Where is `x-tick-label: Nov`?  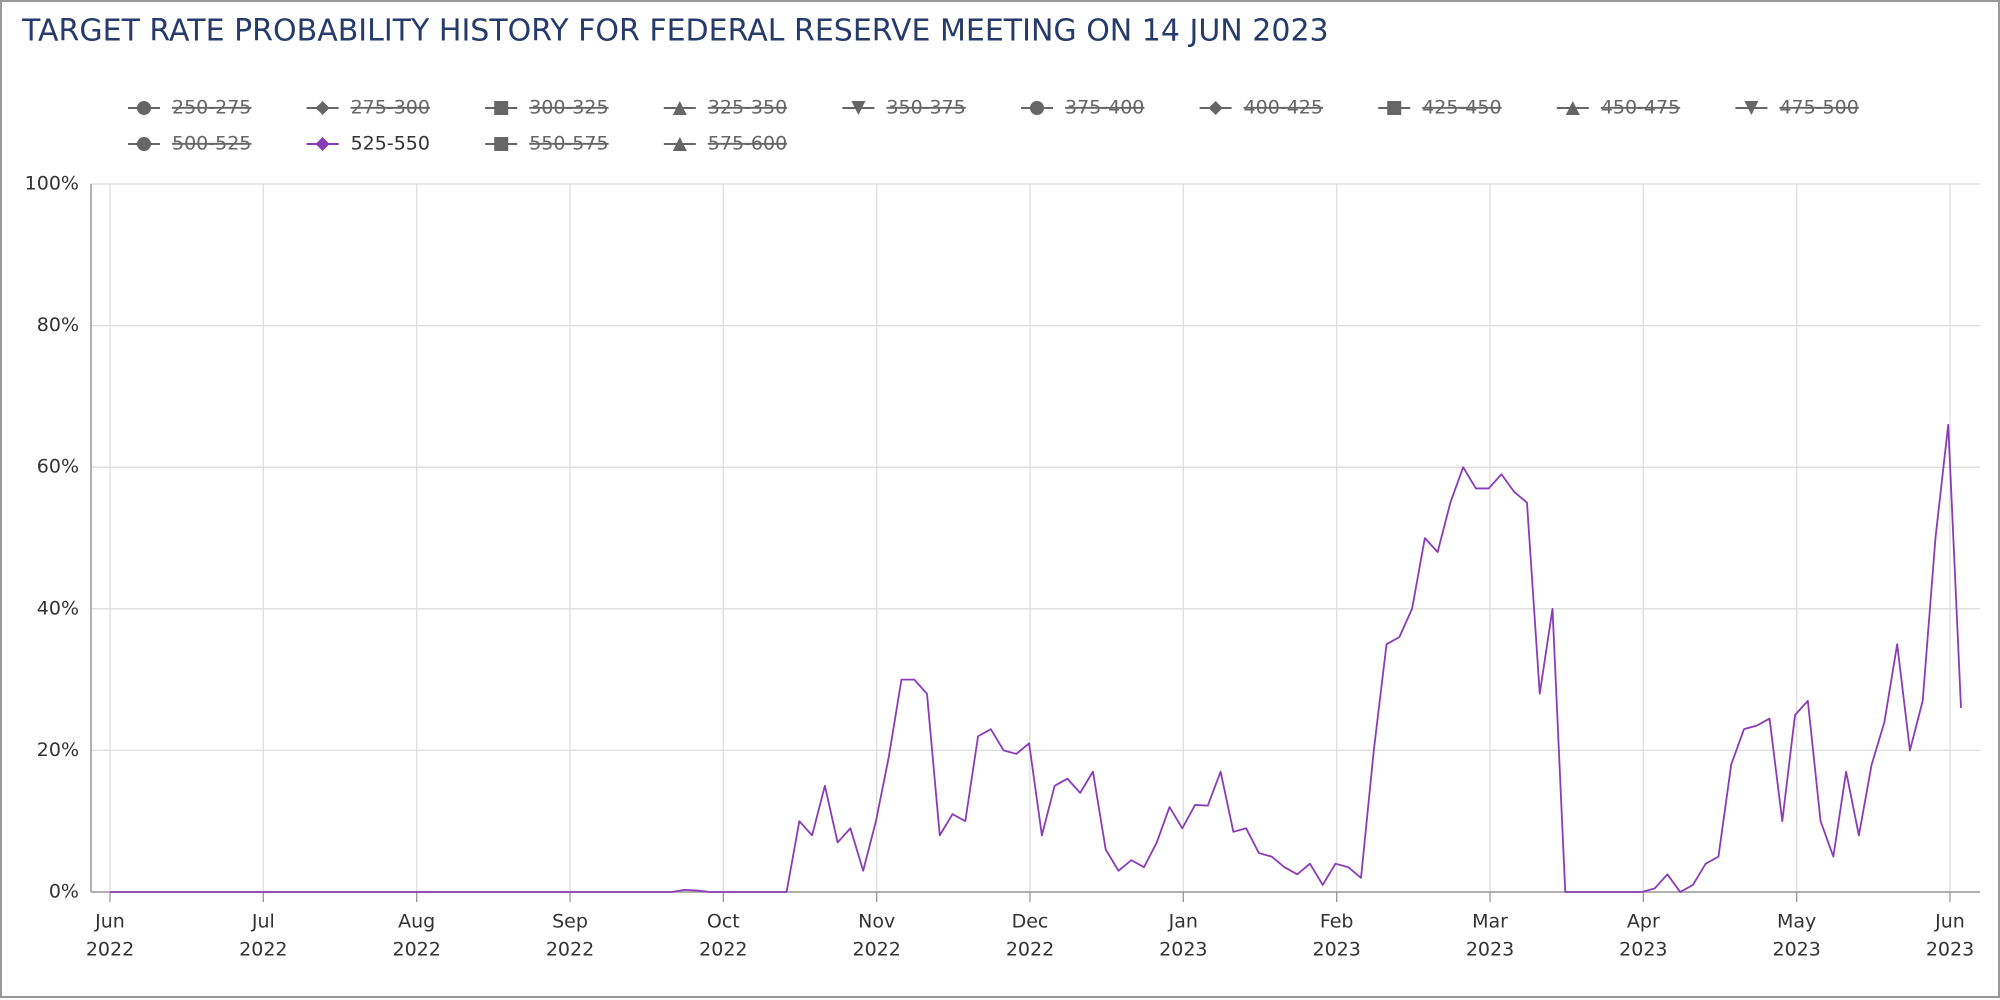
x-tick-label: Nov is located at coordinates (876, 922).